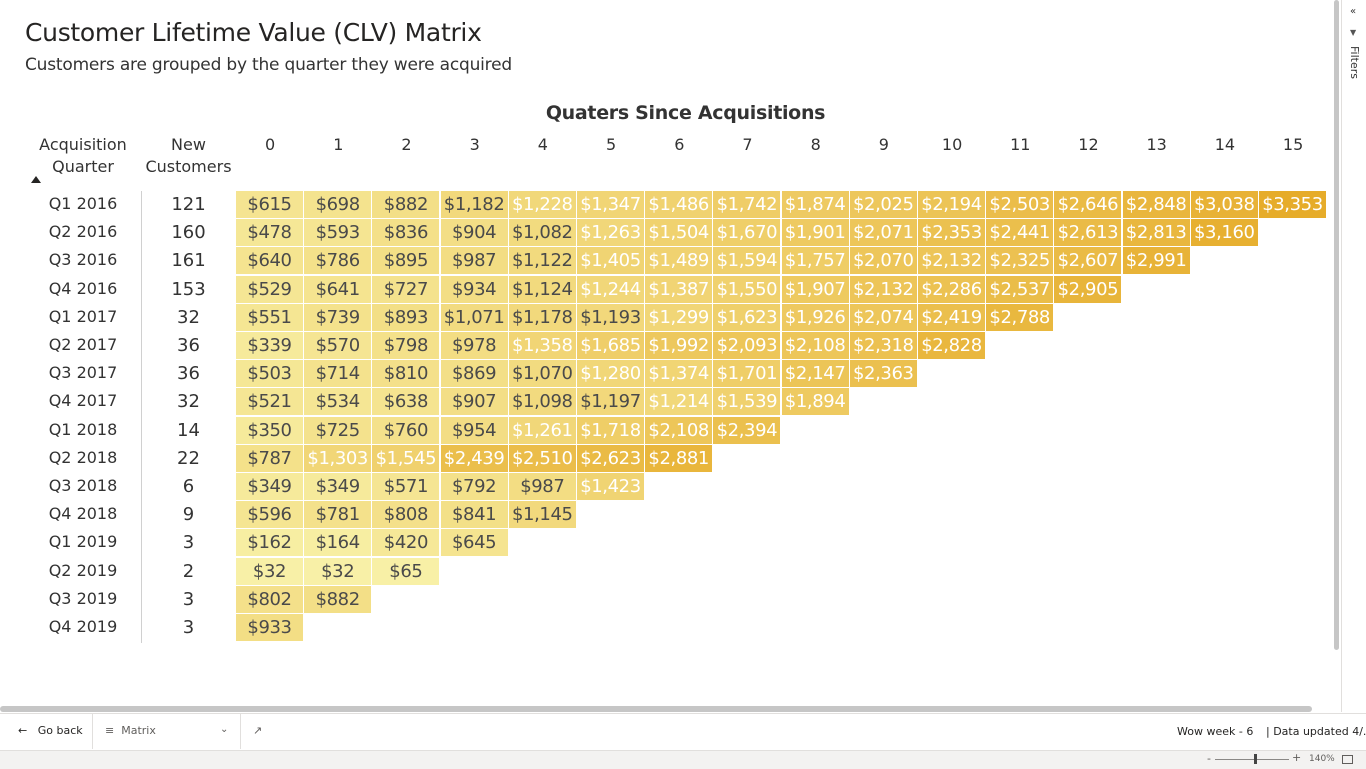 The image size is (1366, 769). What do you see at coordinates (406, 374) in the screenshot?
I see `clv-cell: $810` at bounding box center [406, 374].